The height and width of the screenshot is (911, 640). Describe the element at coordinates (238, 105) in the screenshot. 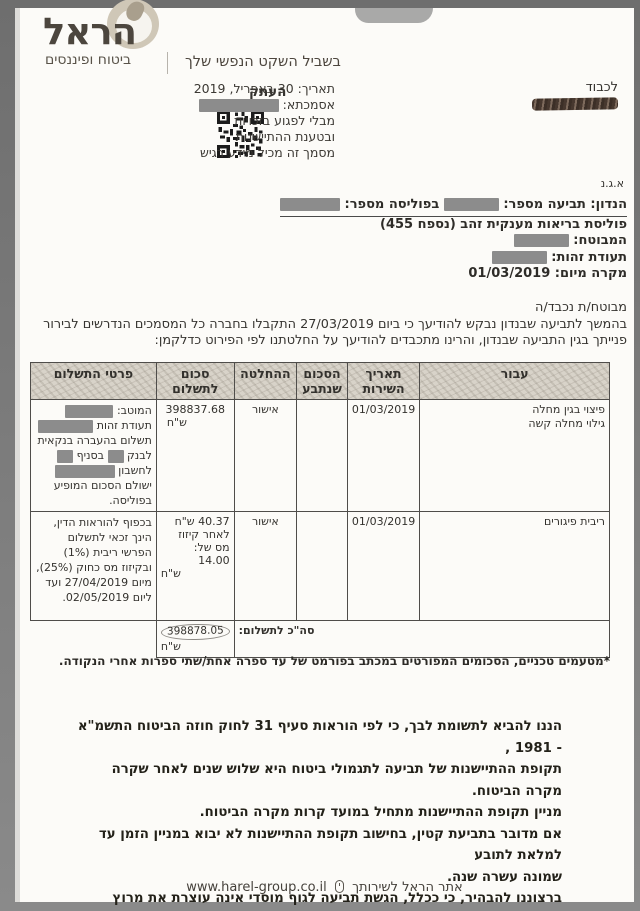

I see `redacted-value` at that location.